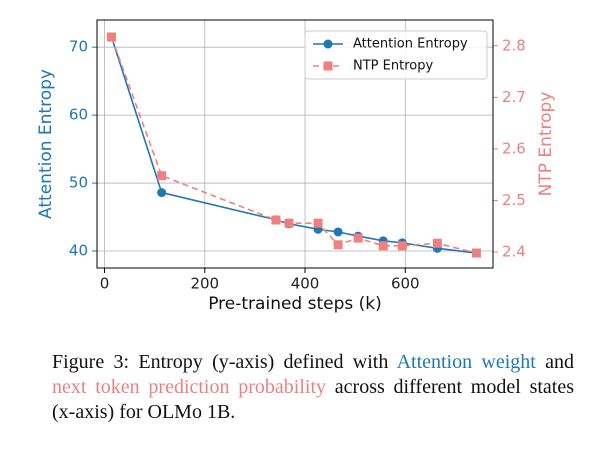  What do you see at coordinates (78, 47) in the screenshot?
I see `y-tick-label: 70` at bounding box center [78, 47].